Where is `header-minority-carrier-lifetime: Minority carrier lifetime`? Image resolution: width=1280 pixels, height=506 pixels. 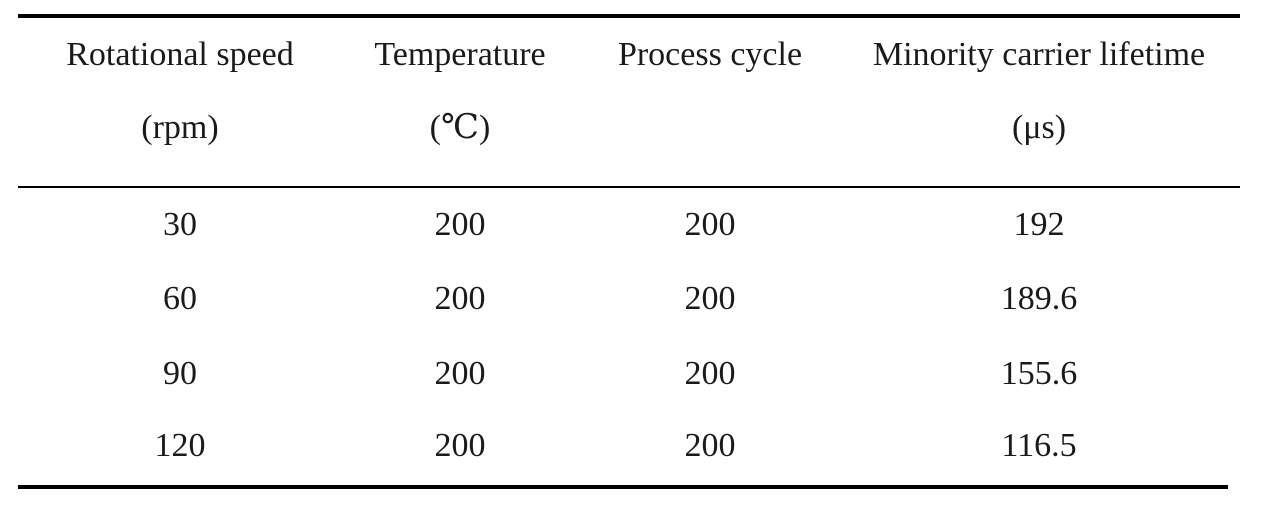
header-minority-carrier-lifetime: Minority carrier lifetime is located at coordinates (1039, 54).